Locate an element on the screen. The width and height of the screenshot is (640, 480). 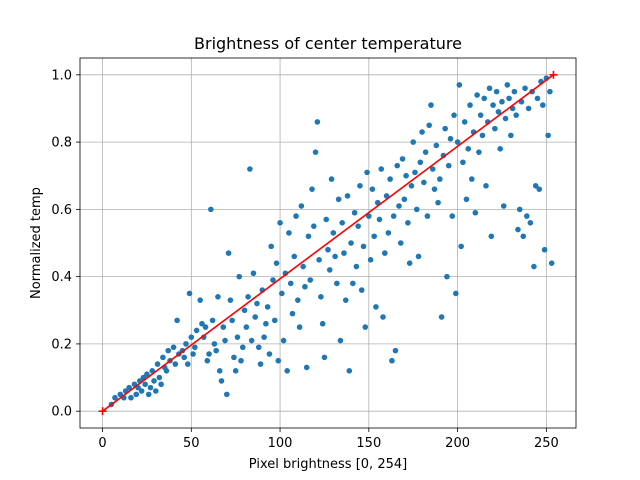
y-tick-label: 1.0 is located at coordinates (61, 75).